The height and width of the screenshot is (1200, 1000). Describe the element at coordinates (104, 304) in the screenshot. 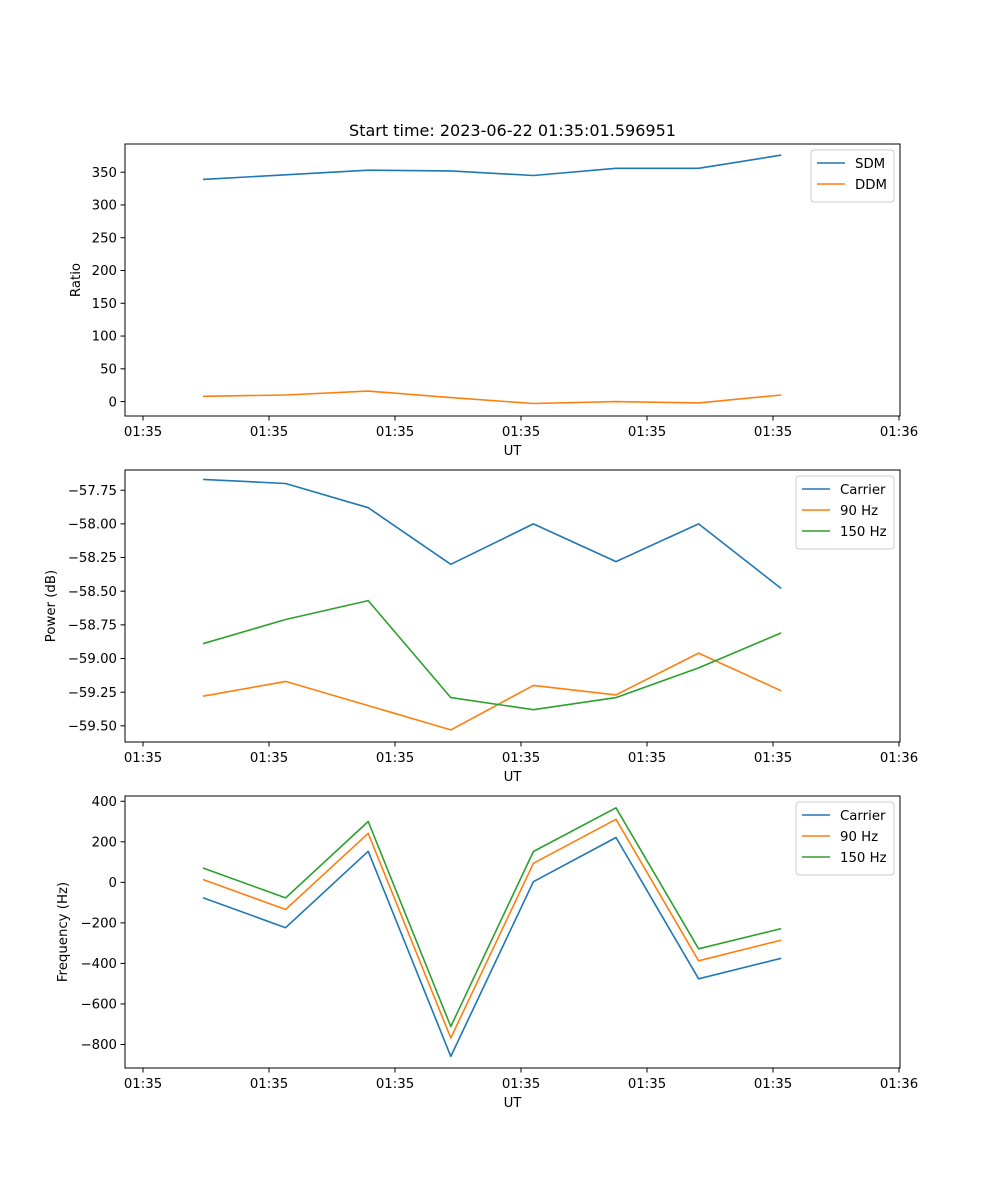

I see `y-tick-label: 150` at that location.